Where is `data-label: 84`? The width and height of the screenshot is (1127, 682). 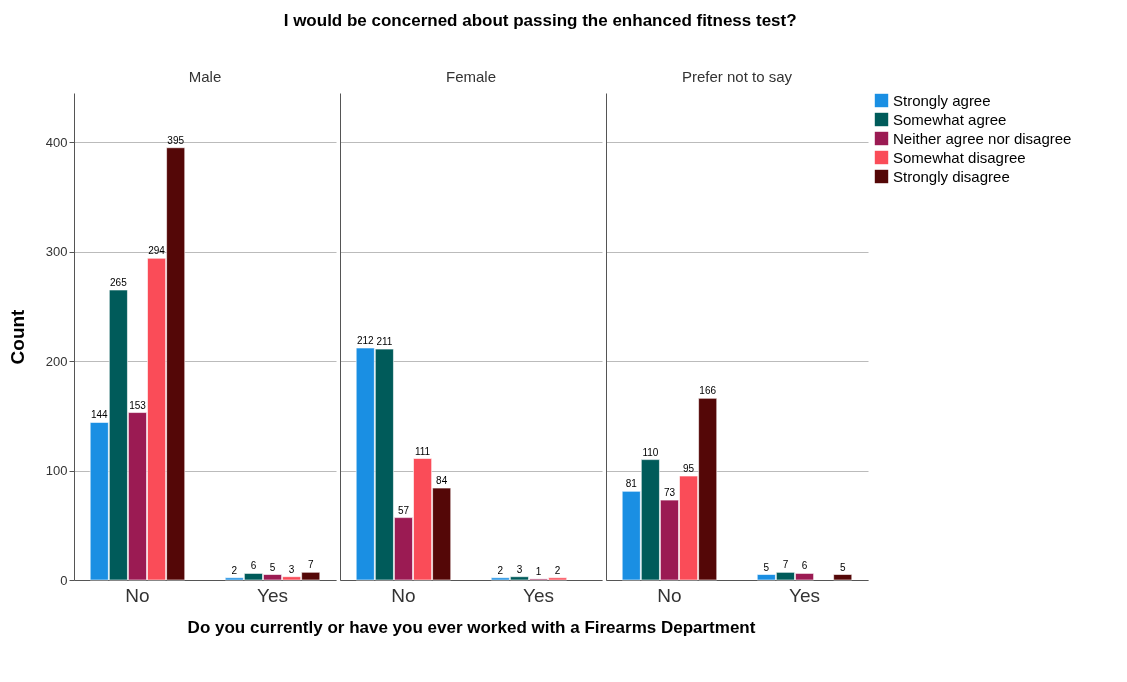 data-label: 84 is located at coordinates (442, 481).